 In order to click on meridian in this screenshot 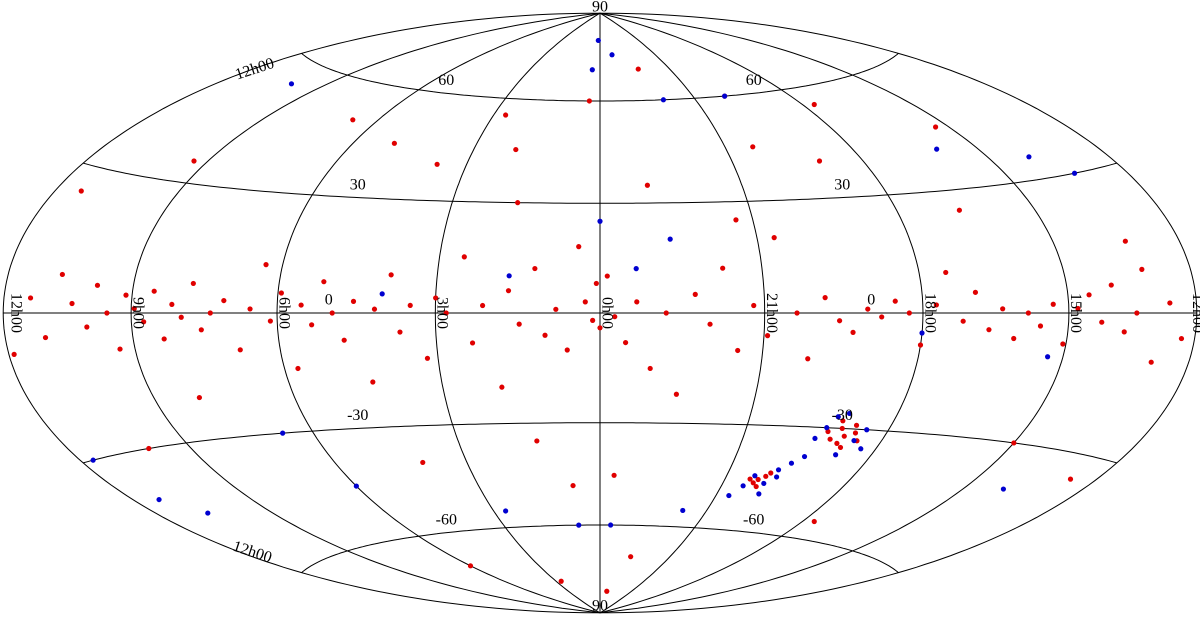, I will do `click(517, 313)`.